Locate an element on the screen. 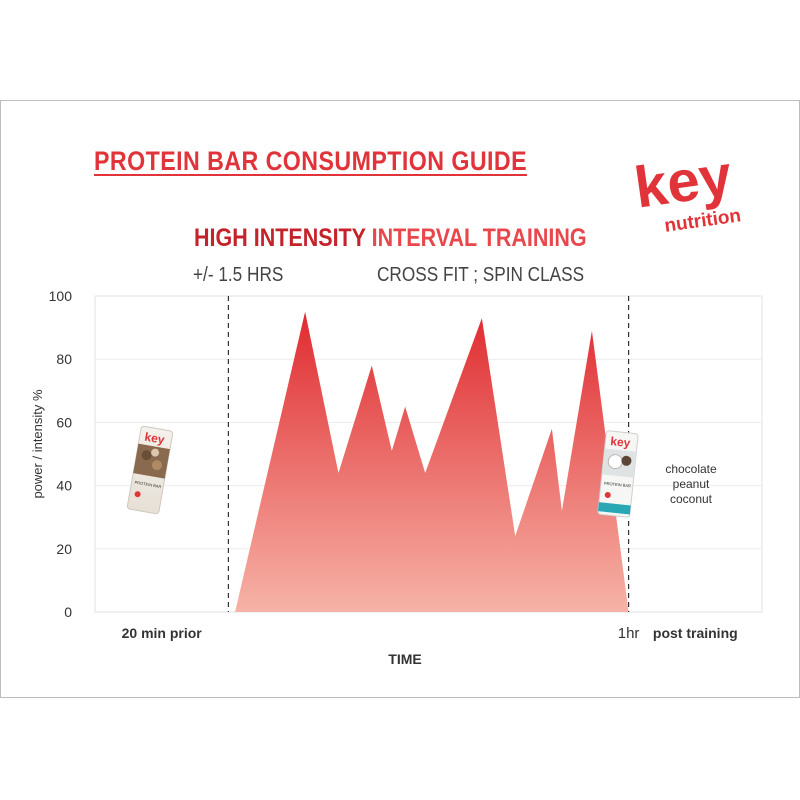 Image resolution: width=800 pixels, height=800 pixels. y-tick-label: 60 is located at coordinates (64, 422).